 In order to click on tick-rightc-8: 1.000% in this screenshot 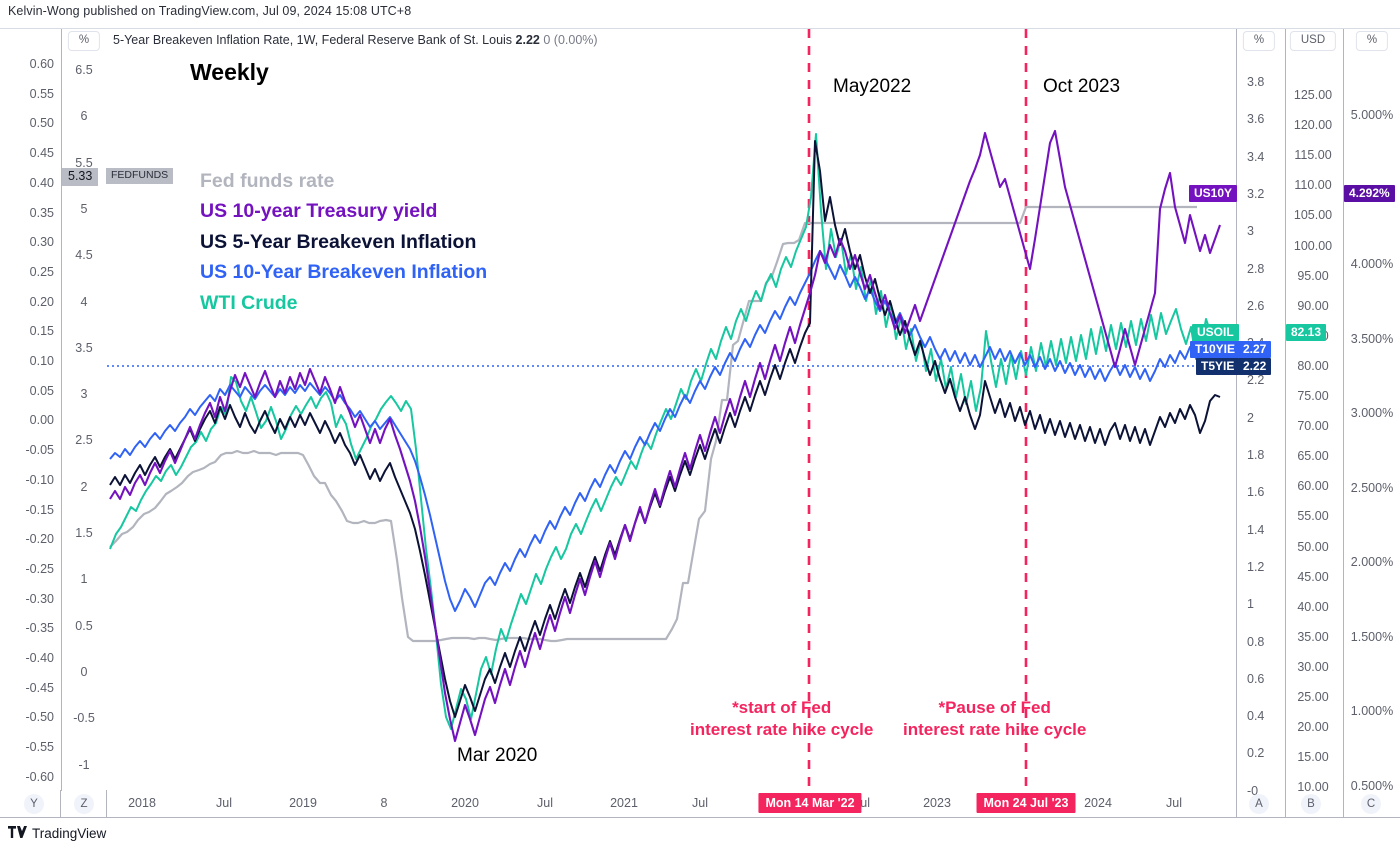, I will do `click(1372, 711)`.